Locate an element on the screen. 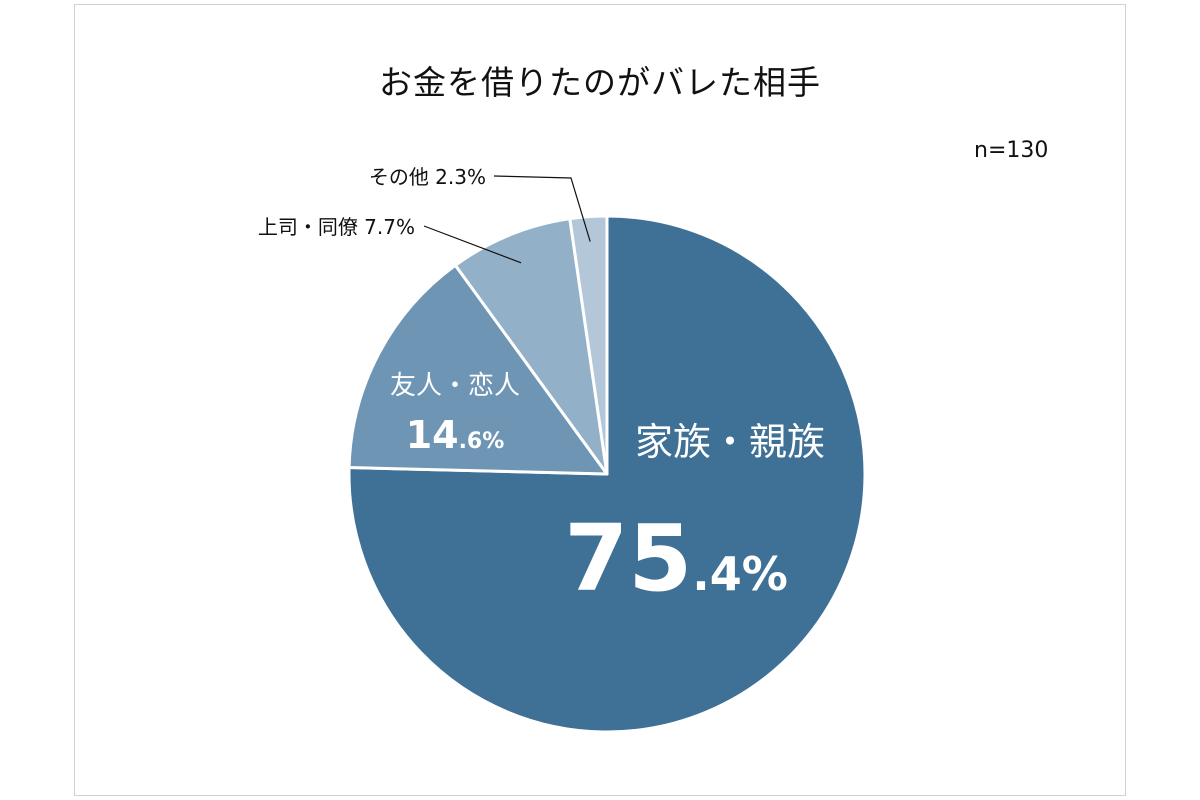 The width and height of the screenshot is (1200, 800). slice-value-family-big: 75 is located at coordinates (628, 558).